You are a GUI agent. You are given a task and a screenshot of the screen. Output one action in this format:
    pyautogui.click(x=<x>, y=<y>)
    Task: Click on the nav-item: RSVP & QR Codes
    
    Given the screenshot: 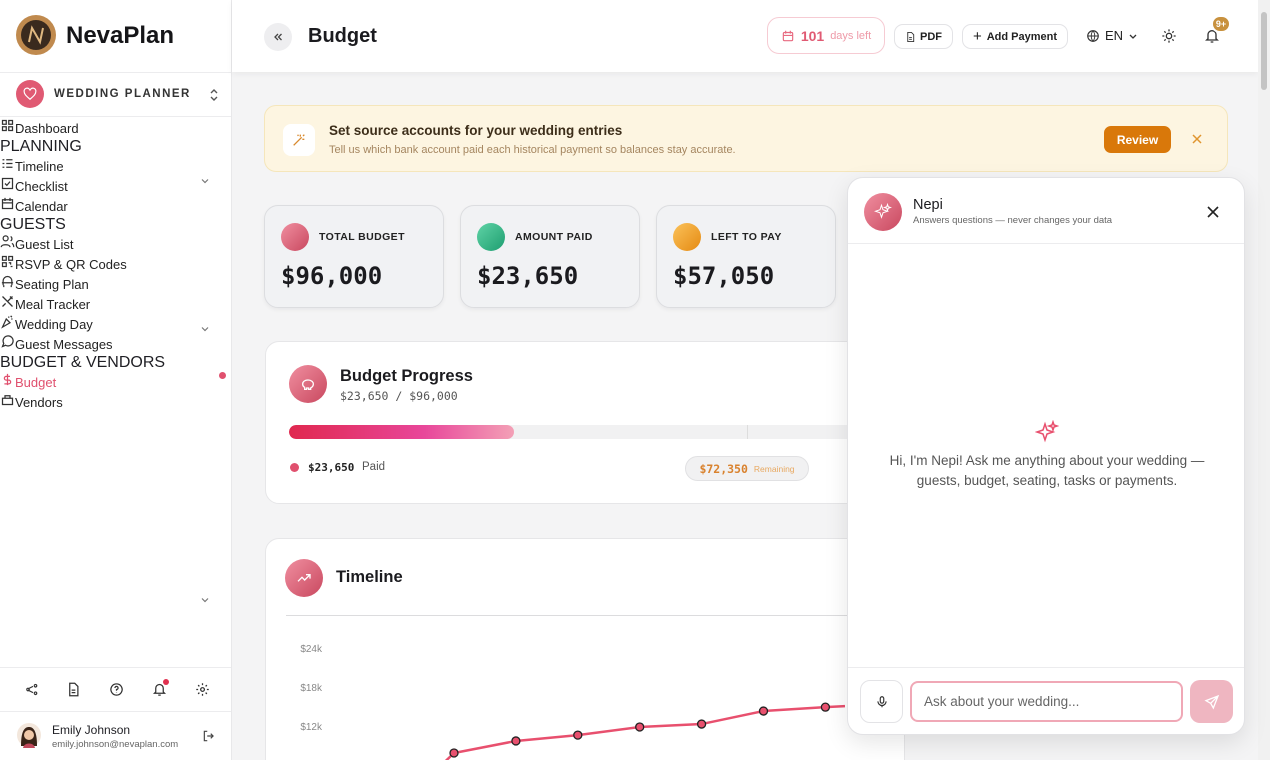 What is the action you would take?
    pyautogui.click(x=95, y=264)
    